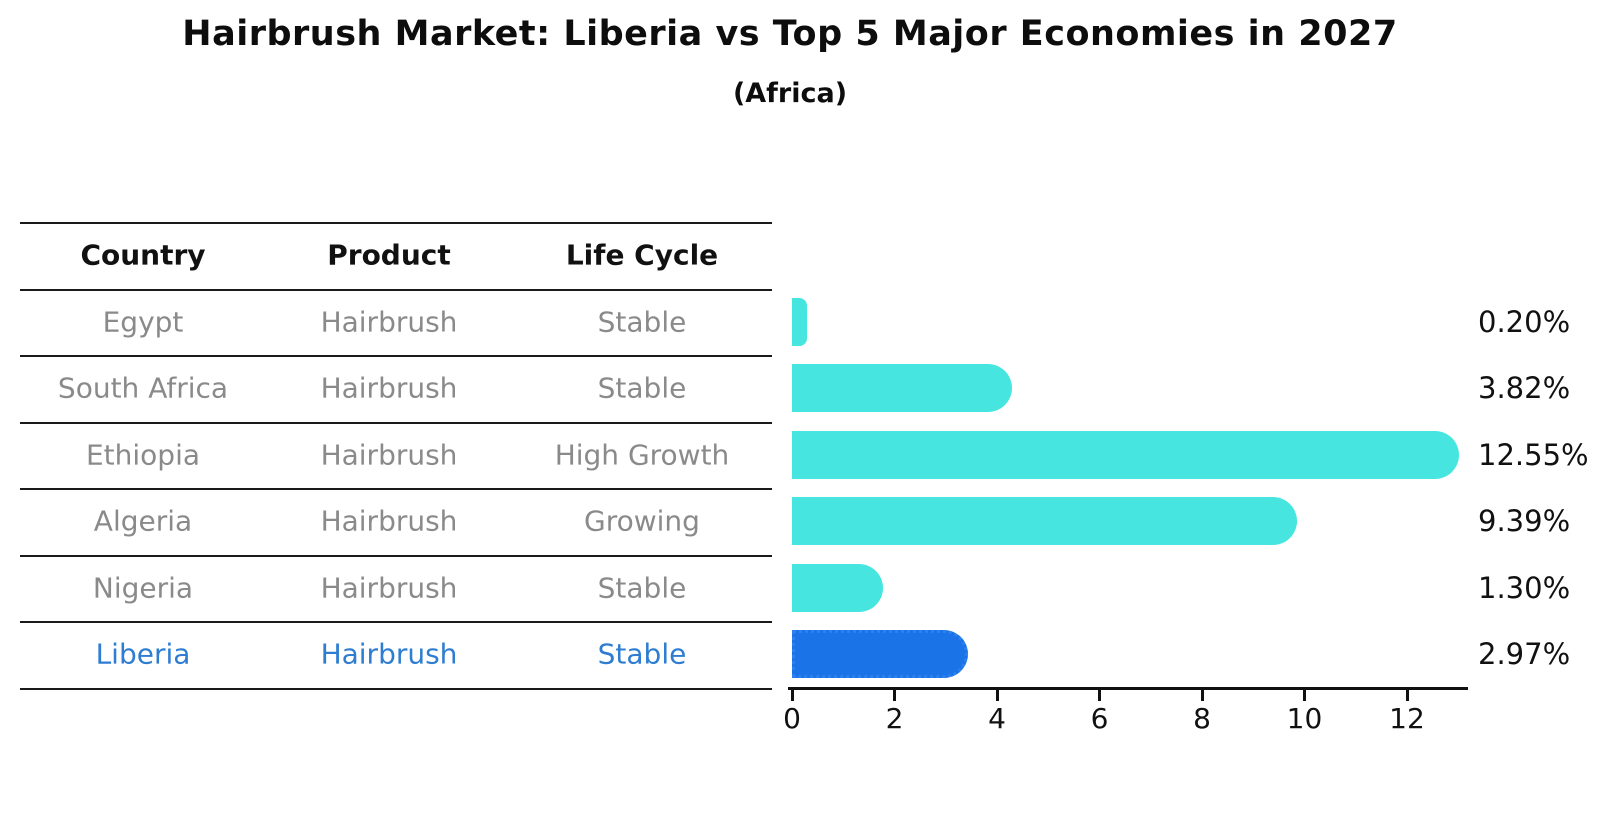 Image resolution: width=1604 pixels, height=823 pixels. I want to click on x-tick-label: 0, so click(792, 718).